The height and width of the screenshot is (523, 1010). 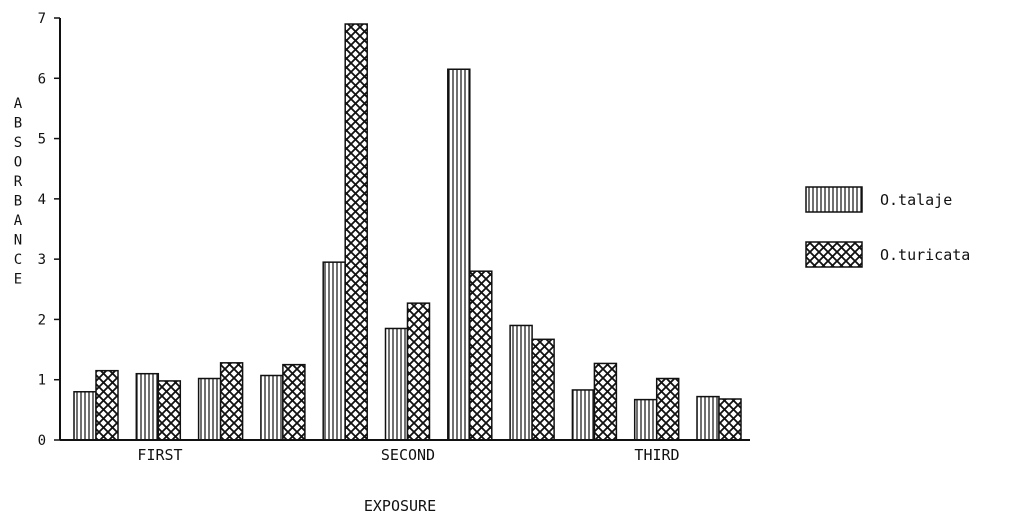 What do you see at coordinates (656, 455) in the screenshot?
I see `group-label: THIRD` at bounding box center [656, 455].